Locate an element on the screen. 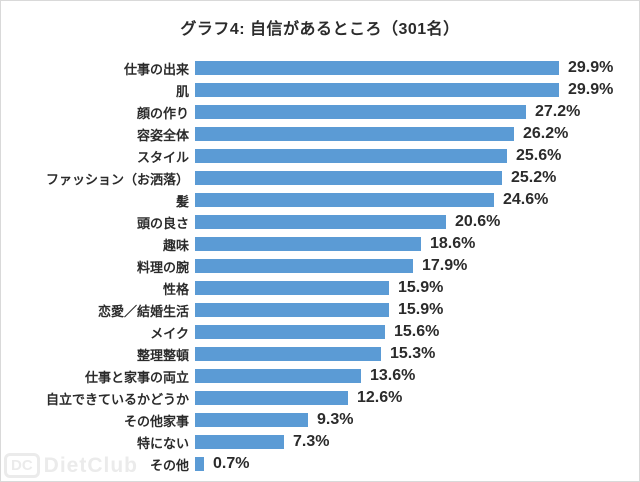  bar-track: 12.6% is located at coordinates (417, 398).